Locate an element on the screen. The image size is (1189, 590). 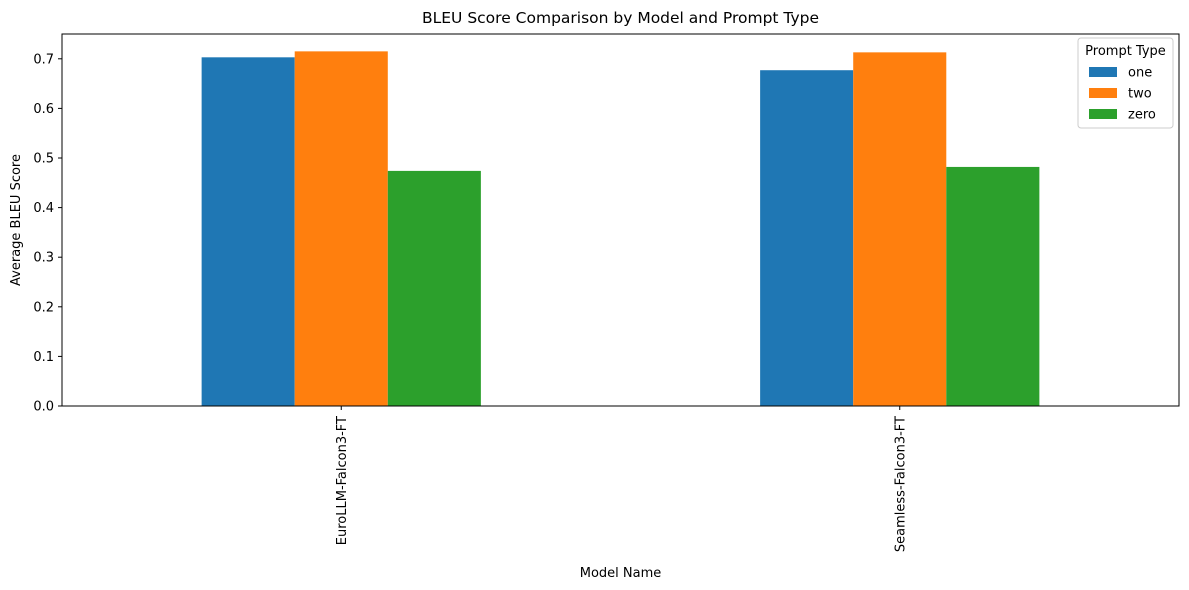
y-tick-label: 0.3 is located at coordinates (43, 258).